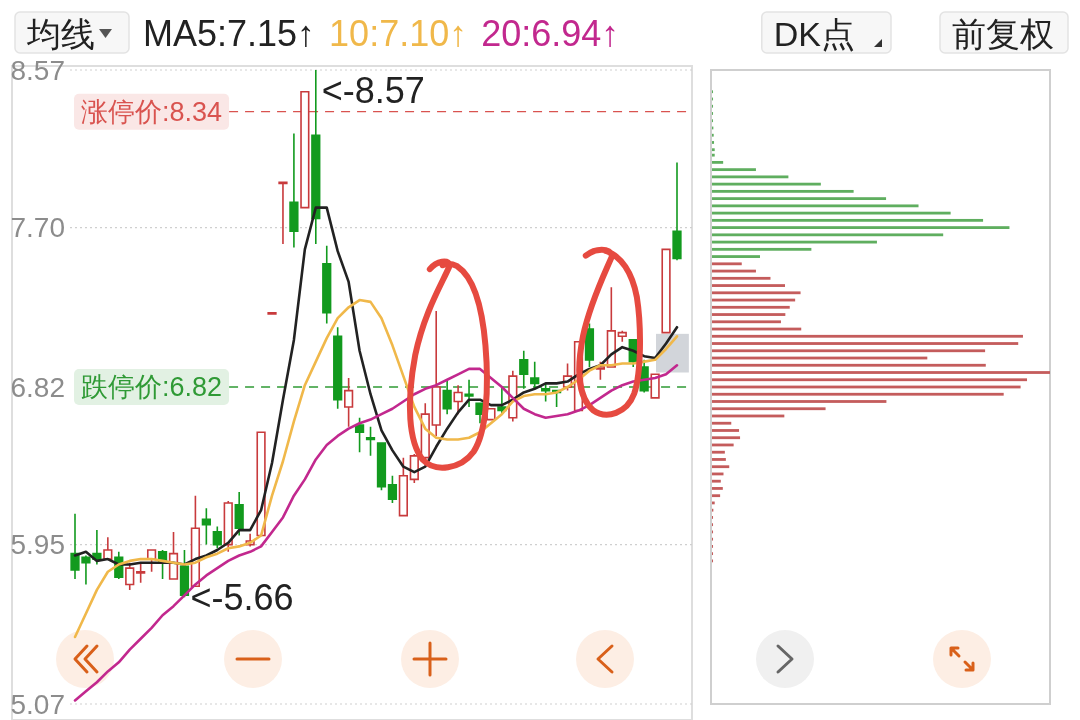 The width and height of the screenshot is (1080, 720). What do you see at coordinates (152, 111) in the screenshot?
I see `ref-line-label: 涨停价:8.34` at bounding box center [152, 111].